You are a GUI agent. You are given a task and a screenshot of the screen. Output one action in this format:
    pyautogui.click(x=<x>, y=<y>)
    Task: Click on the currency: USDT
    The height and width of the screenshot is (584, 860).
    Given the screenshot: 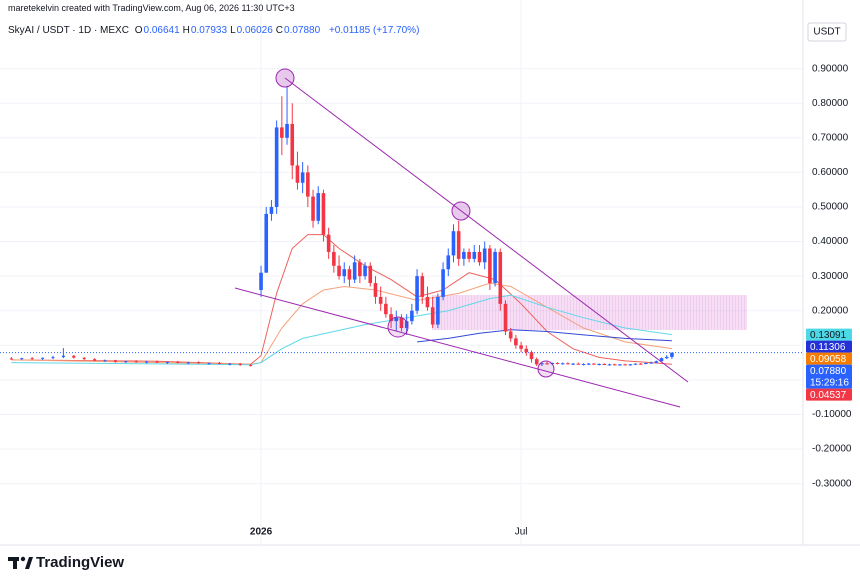 What is the action you would take?
    pyautogui.click(x=826, y=32)
    